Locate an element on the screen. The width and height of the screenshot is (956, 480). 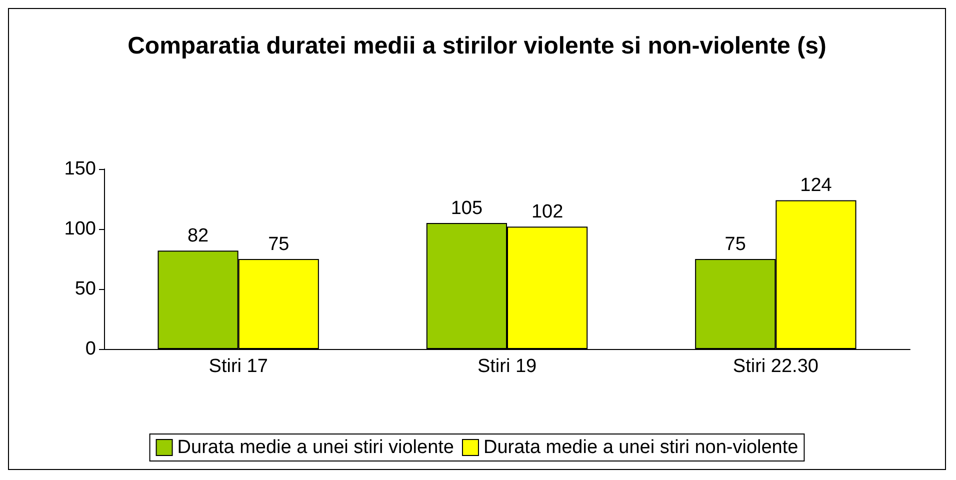
legend-label: Durata medie a unei stiri violente is located at coordinates (315, 447).